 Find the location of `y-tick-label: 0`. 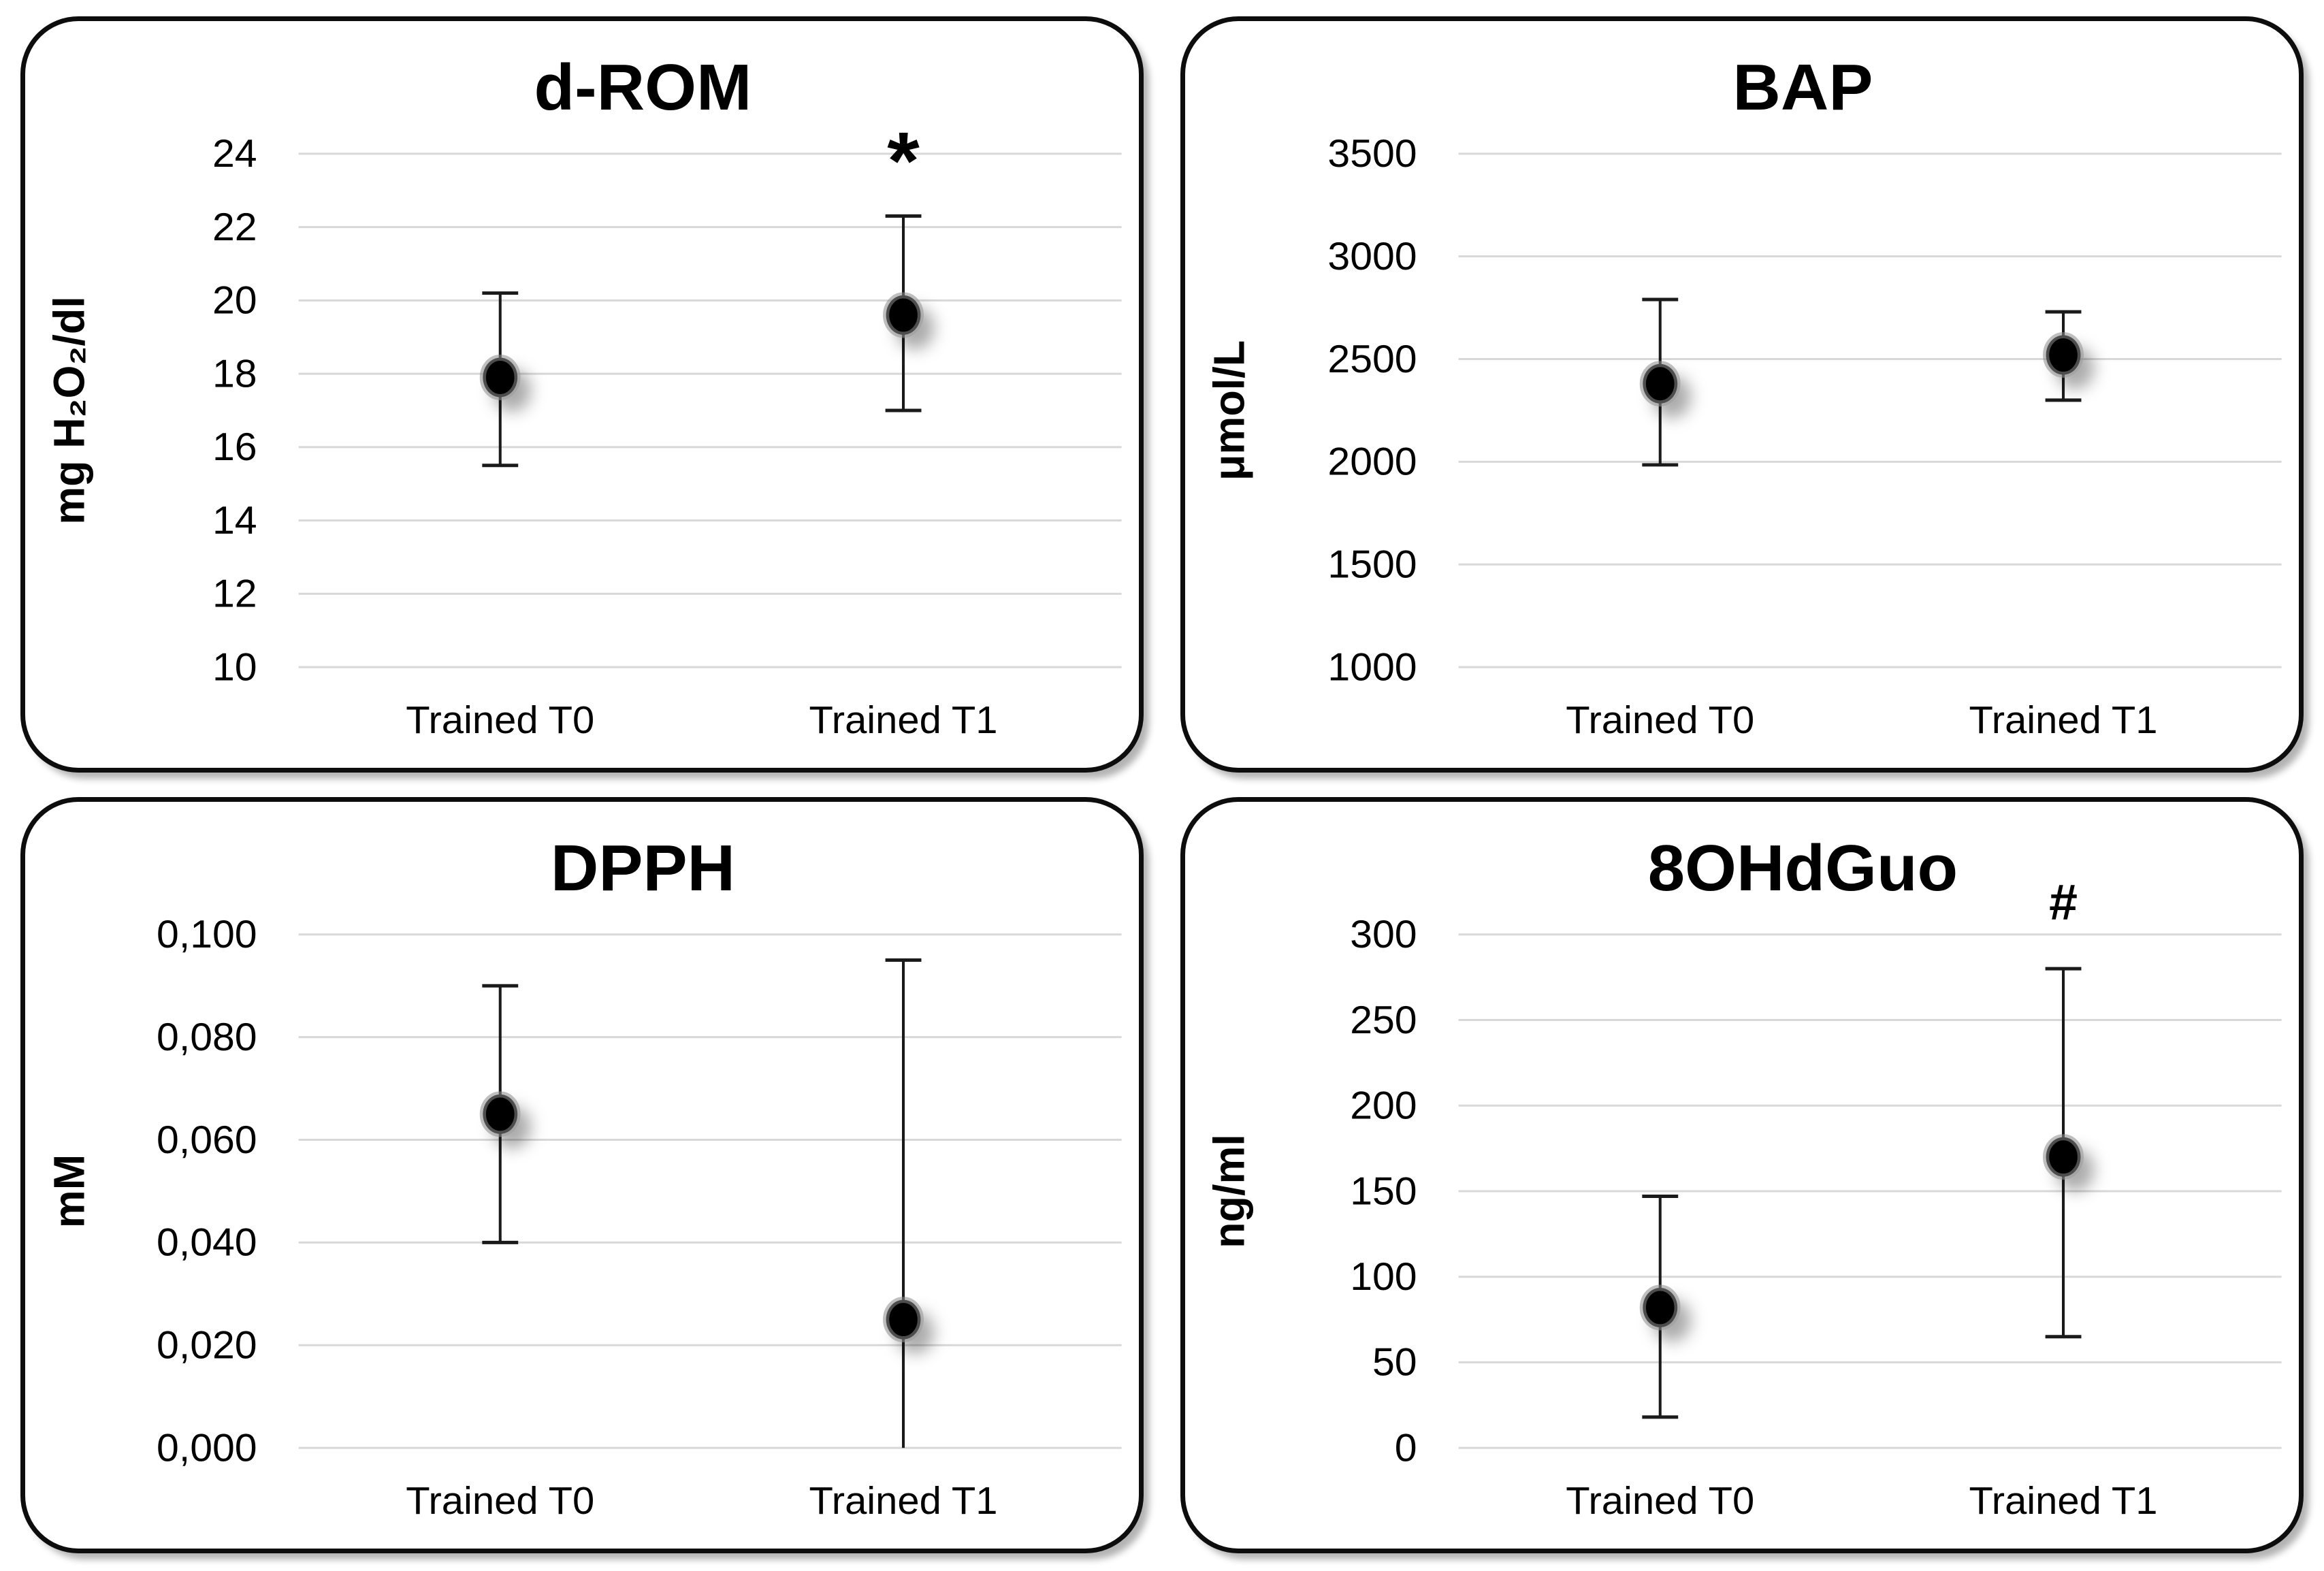

y-tick-label: 0 is located at coordinates (1406, 1448).